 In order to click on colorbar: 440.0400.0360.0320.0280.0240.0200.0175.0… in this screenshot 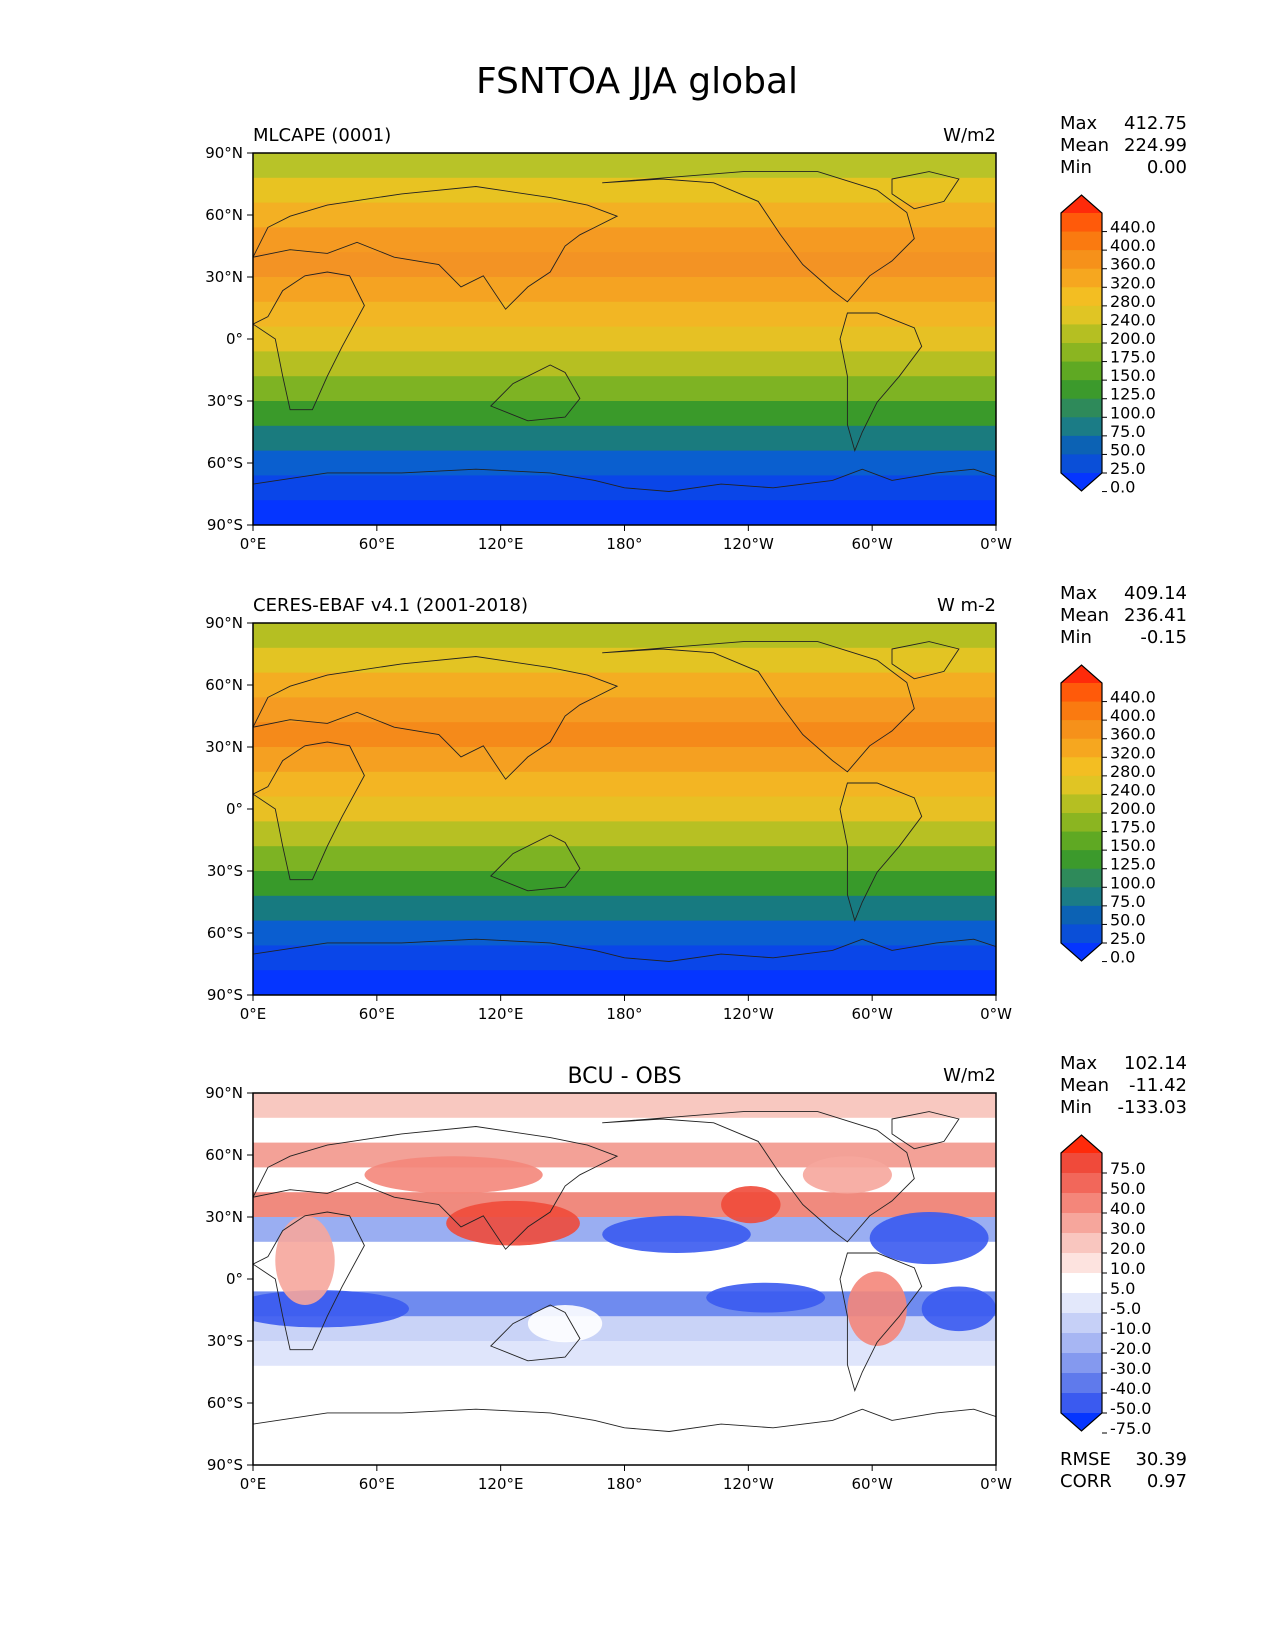, I will do `click(1108, 815)`.